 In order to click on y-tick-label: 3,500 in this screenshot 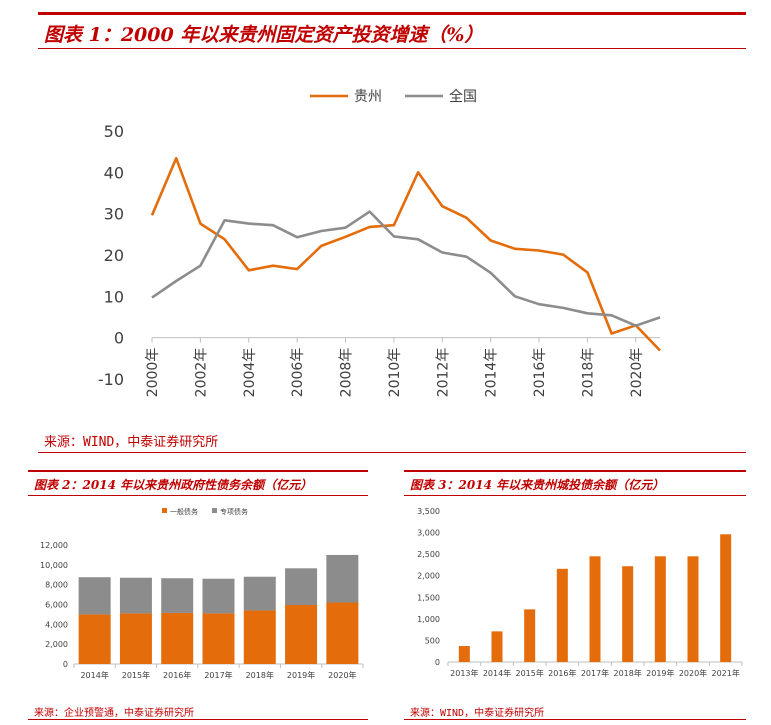, I will do `click(428, 511)`.